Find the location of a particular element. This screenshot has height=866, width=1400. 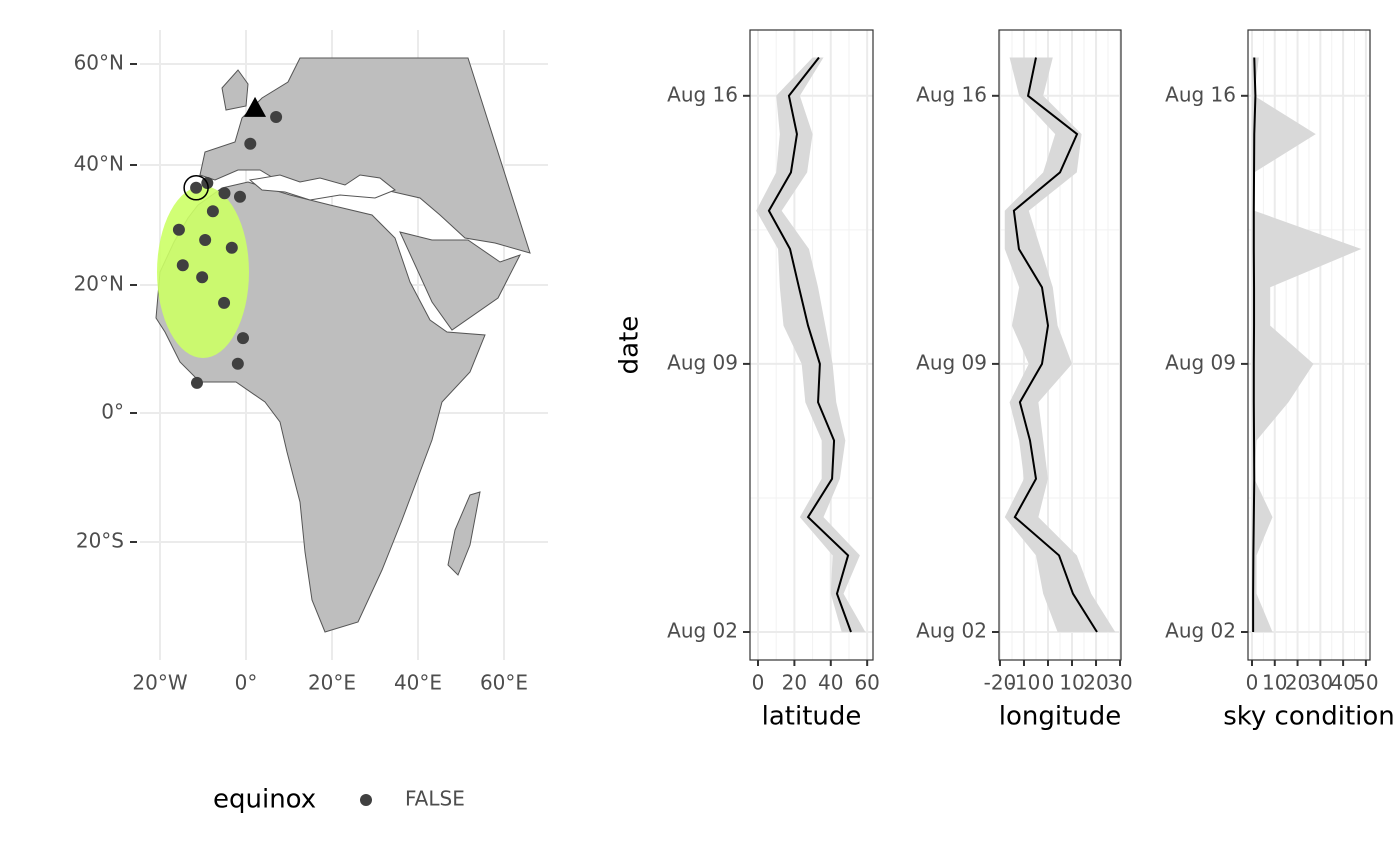

map-points is located at coordinates (227, 242).